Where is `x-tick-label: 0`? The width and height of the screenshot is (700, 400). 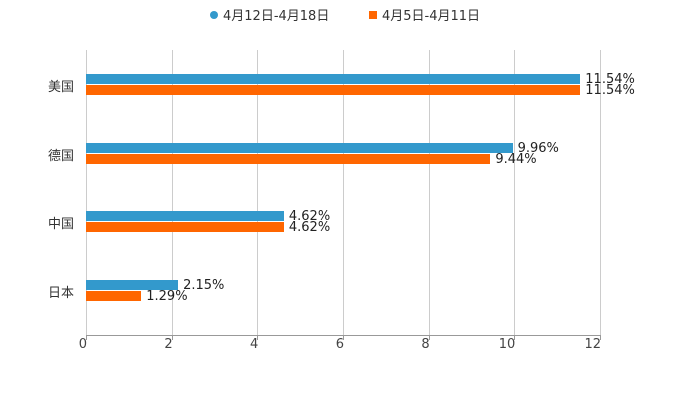
x-tick-label: 0 is located at coordinates (82, 344).